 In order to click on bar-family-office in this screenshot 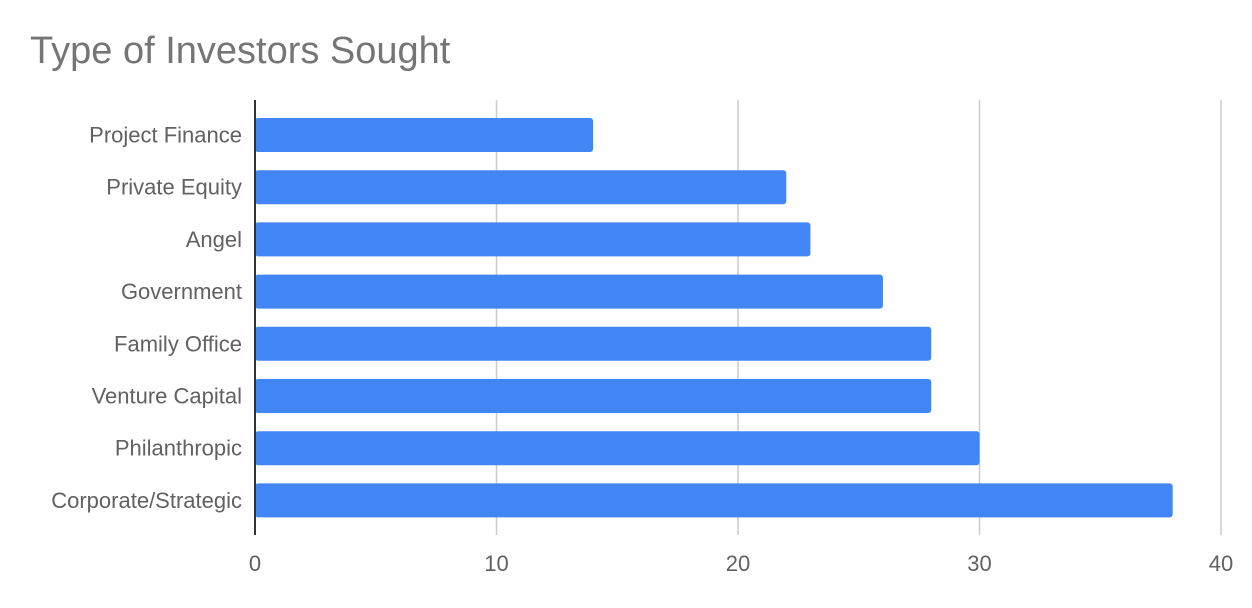, I will do `click(593, 343)`.